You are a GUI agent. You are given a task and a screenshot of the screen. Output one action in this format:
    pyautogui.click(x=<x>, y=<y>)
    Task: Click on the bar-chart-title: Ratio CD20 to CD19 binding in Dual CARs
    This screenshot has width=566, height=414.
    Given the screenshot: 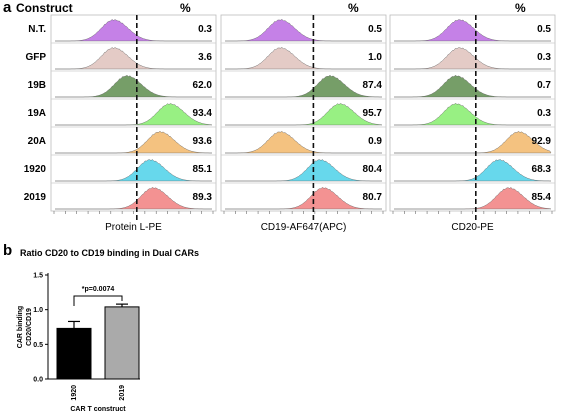 What is the action you would take?
    pyautogui.click(x=109, y=253)
    